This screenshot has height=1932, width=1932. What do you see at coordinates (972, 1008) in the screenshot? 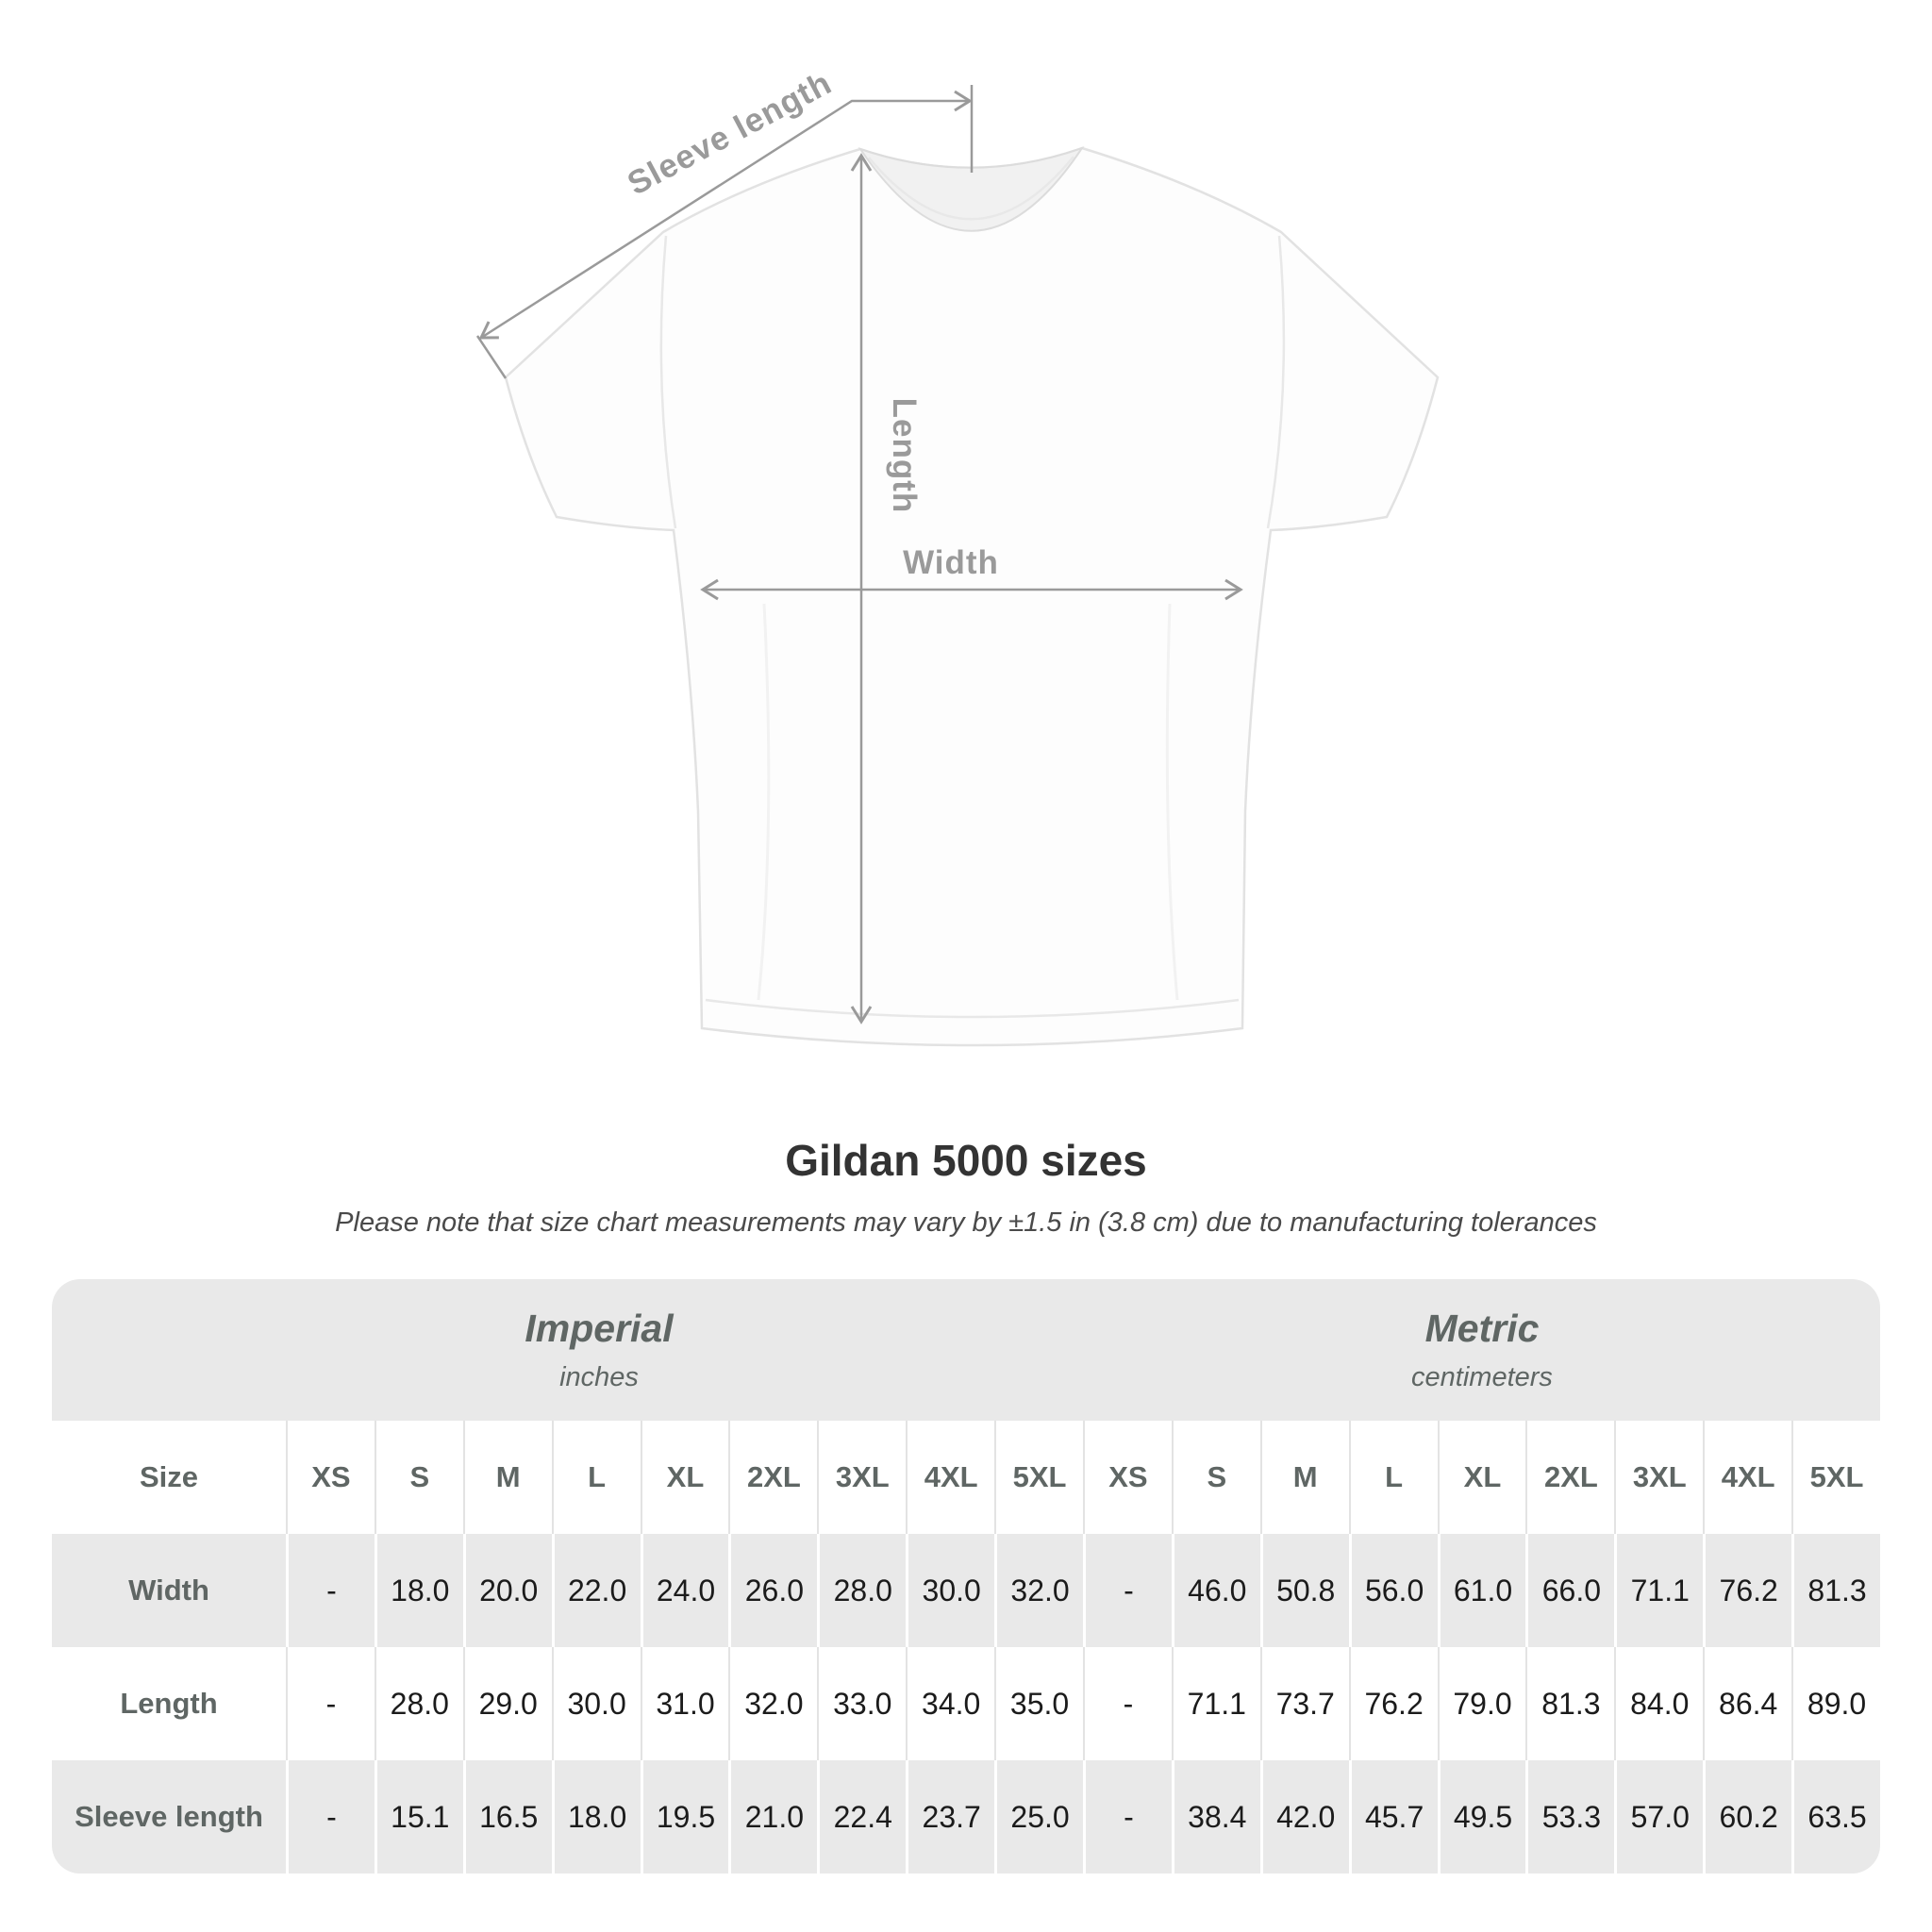
I see `tshirt-hem-stitch` at bounding box center [972, 1008].